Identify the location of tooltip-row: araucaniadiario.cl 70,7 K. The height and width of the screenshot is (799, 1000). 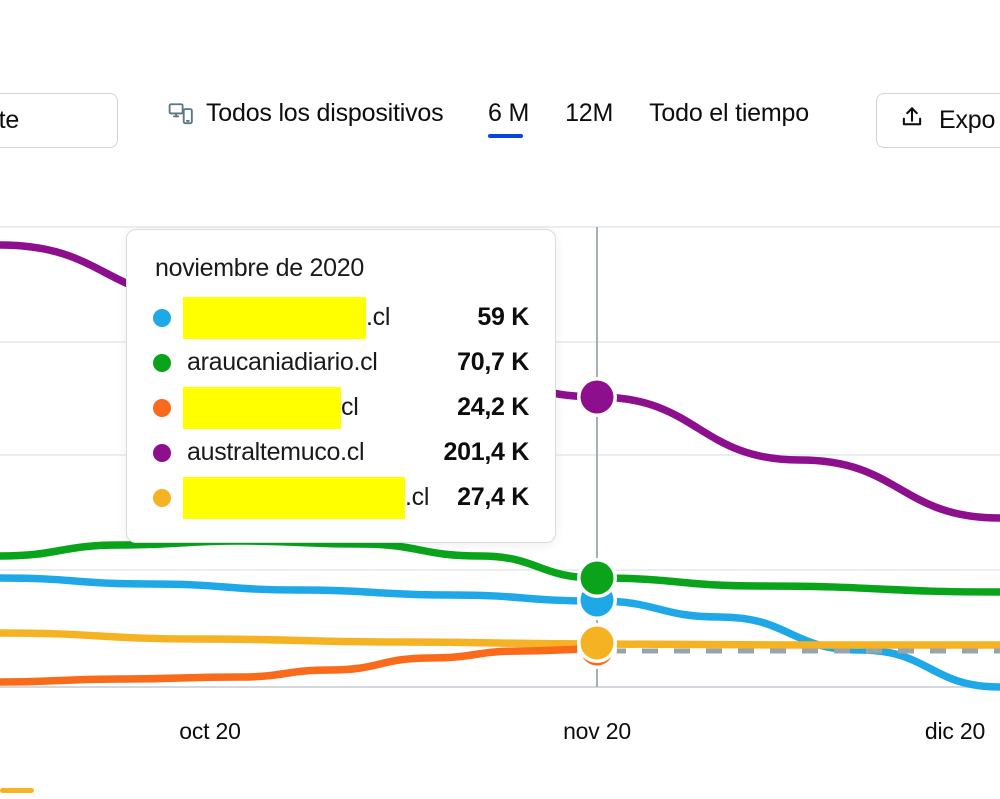
(341, 362).